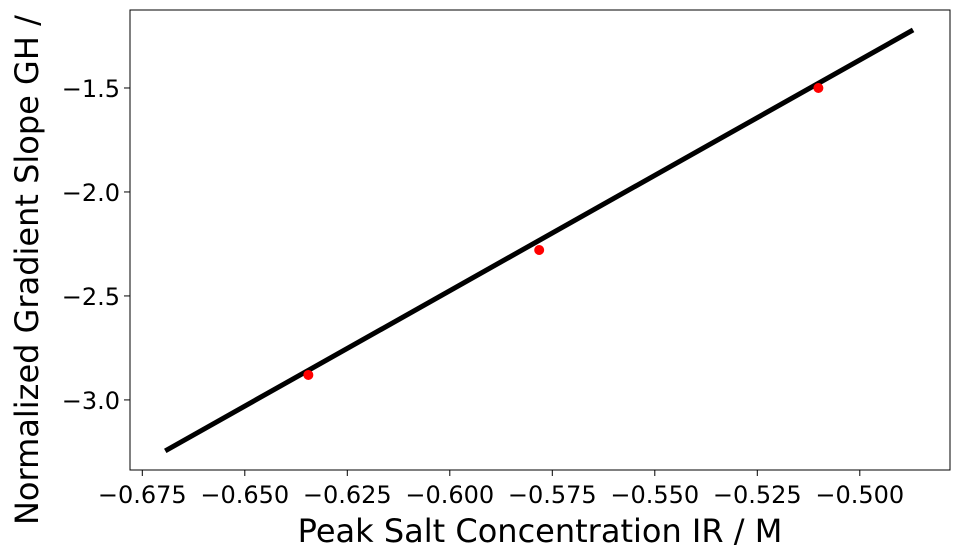 This screenshot has width=959, height=560. I want to click on x-tick-label: −0.650, so click(244, 495).